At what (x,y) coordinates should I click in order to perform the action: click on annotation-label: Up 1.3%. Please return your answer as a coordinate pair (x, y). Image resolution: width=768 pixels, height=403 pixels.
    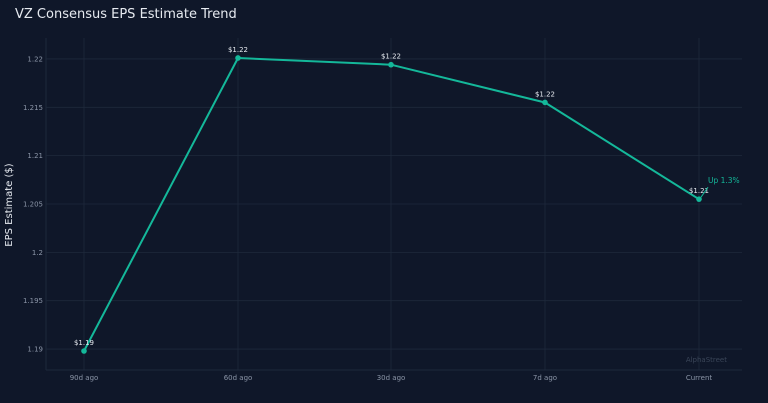
    Looking at the image, I should click on (724, 180).